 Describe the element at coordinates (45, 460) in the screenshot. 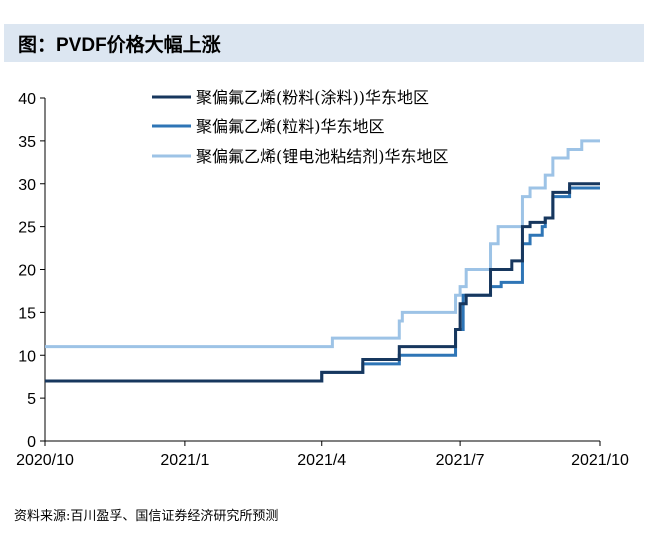

I see `x-tick-label: 2020/10` at that location.